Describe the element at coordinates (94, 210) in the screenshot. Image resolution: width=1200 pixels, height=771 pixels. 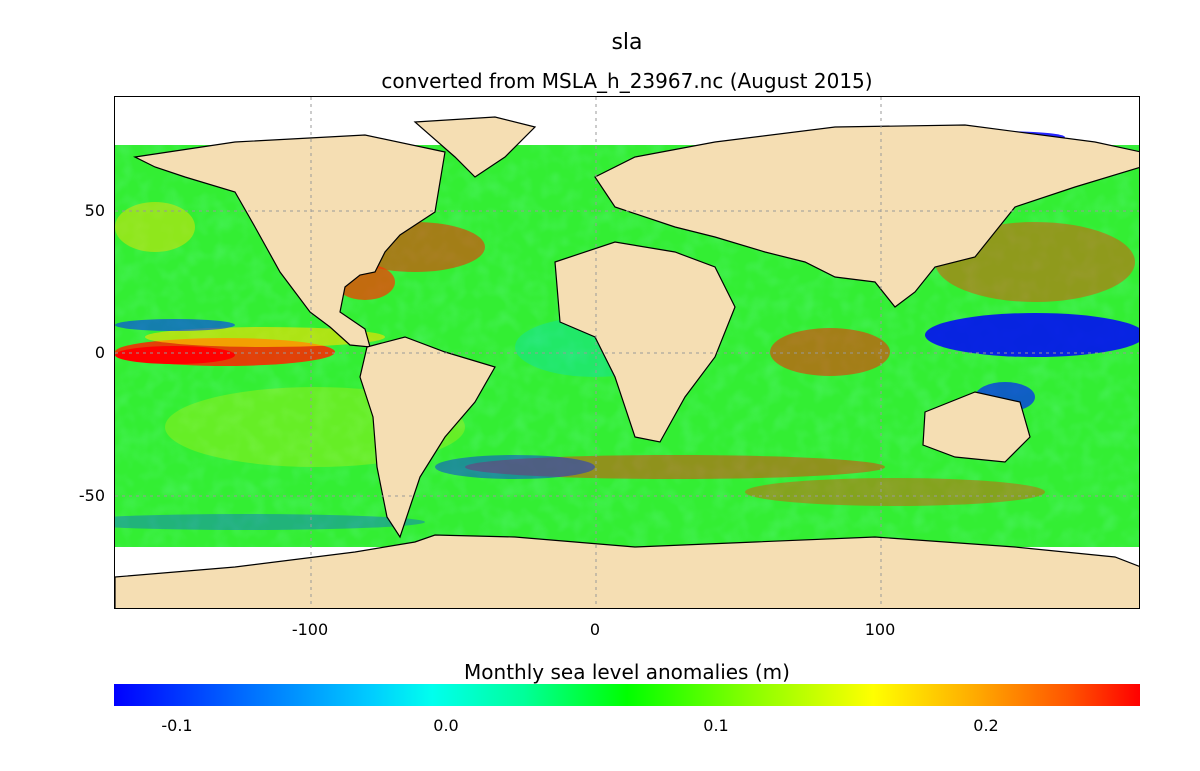
I see `y-tick-label: 50` at that location.